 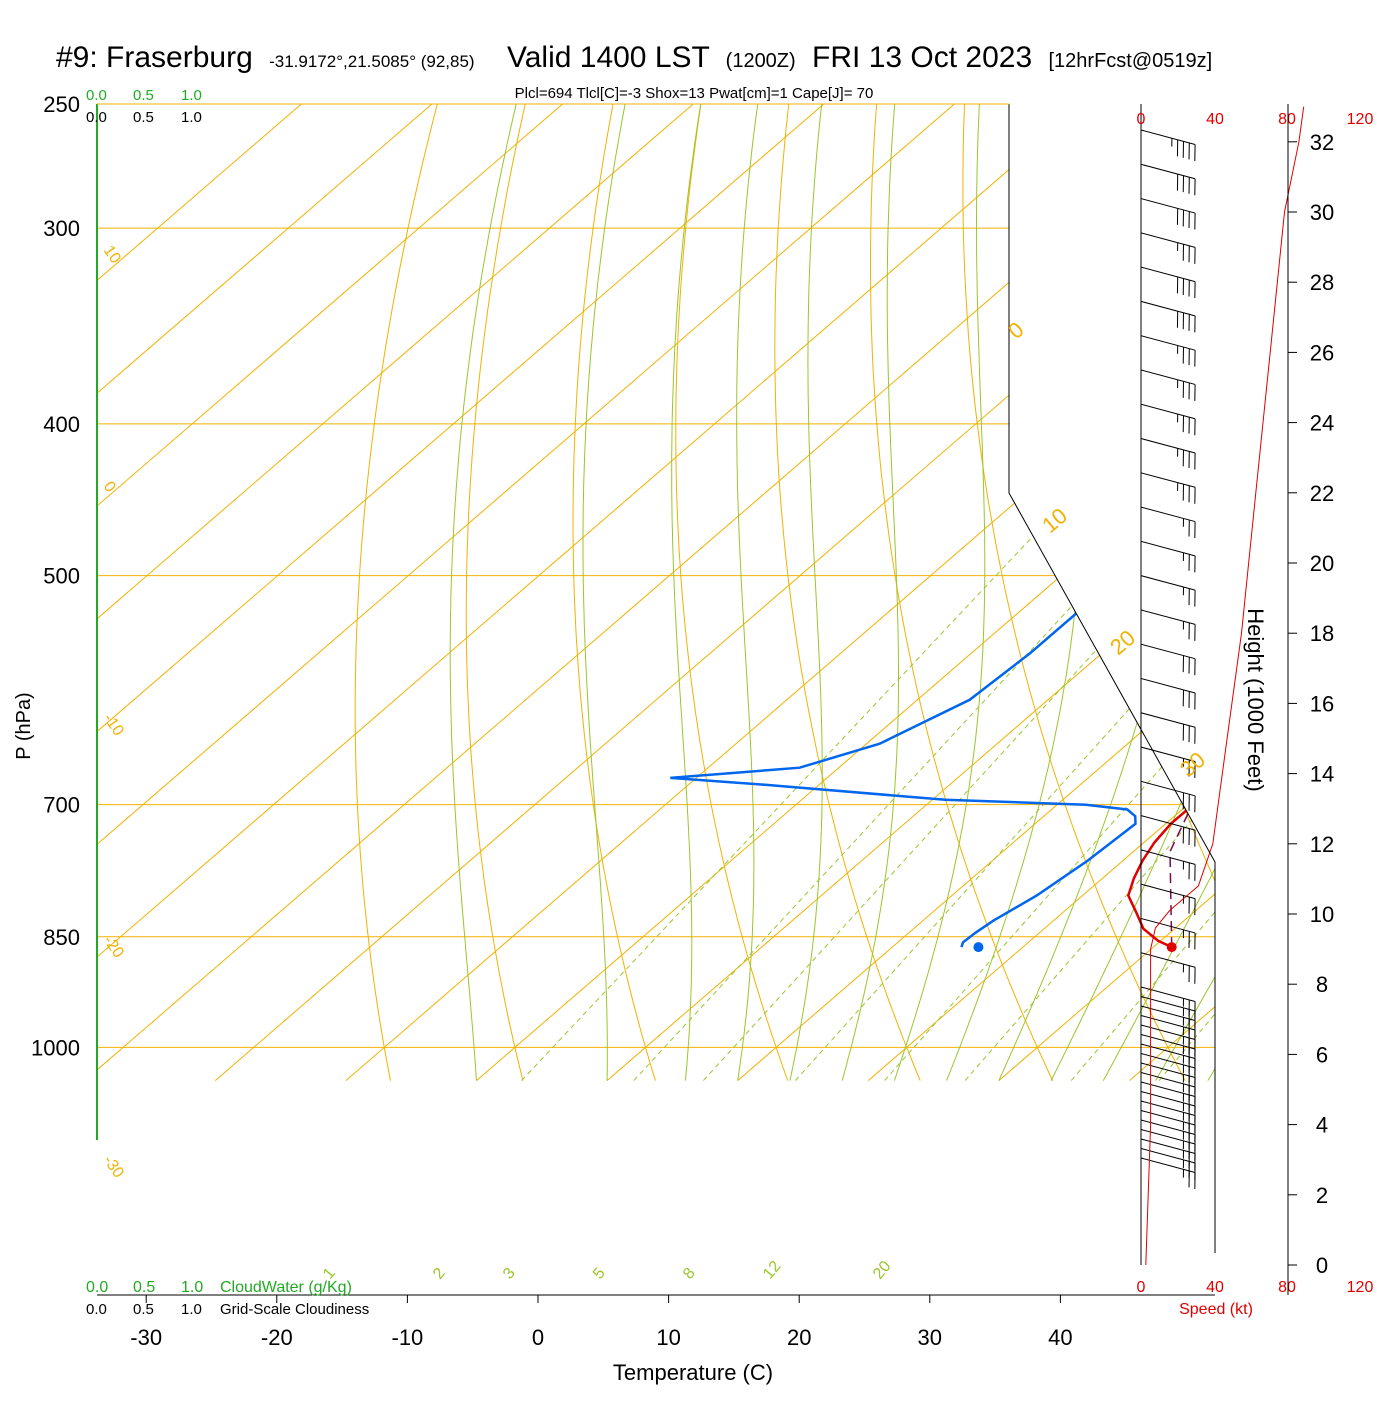 I want to click on title-coords: -31.9172°,21.5085° (92,85), so click(x=371, y=61).